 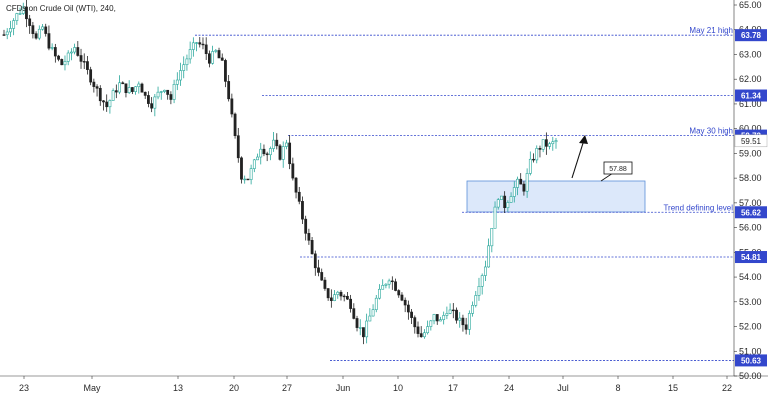 I want to click on x-tick-label: 13, so click(x=178, y=388).